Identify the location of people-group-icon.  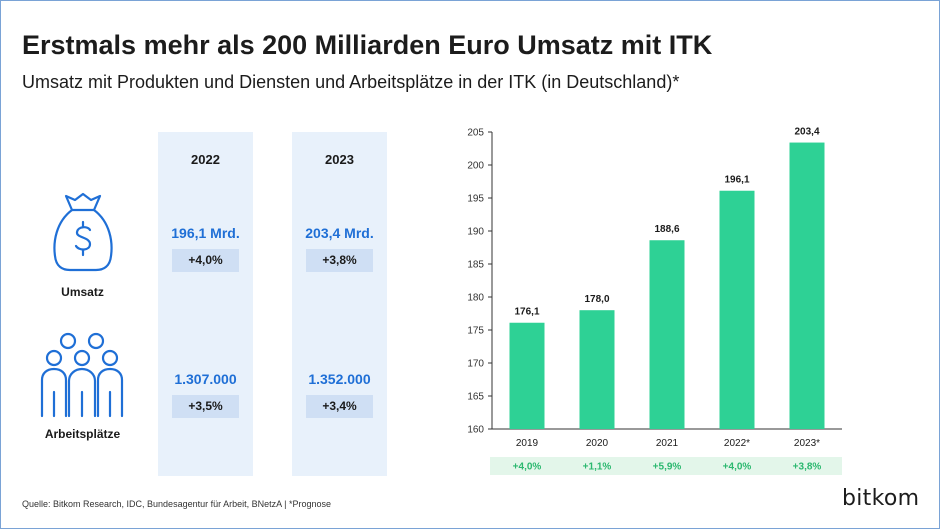
(82, 375).